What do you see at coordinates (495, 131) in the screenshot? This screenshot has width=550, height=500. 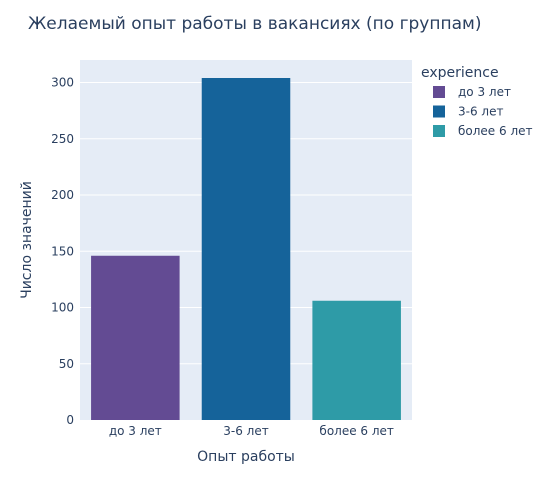 I see `legend-label: более 6 лет` at bounding box center [495, 131].